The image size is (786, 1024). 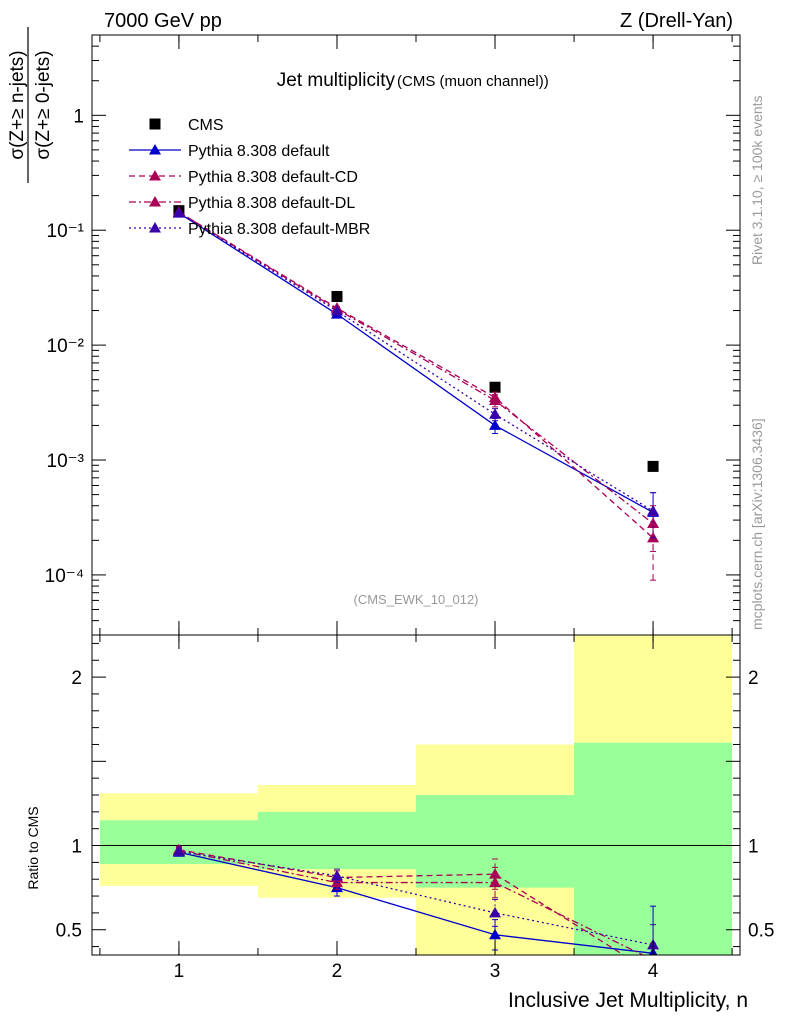 What do you see at coordinates (163, 21) in the screenshot?
I see `header-left: 7000 GeV pp` at bounding box center [163, 21].